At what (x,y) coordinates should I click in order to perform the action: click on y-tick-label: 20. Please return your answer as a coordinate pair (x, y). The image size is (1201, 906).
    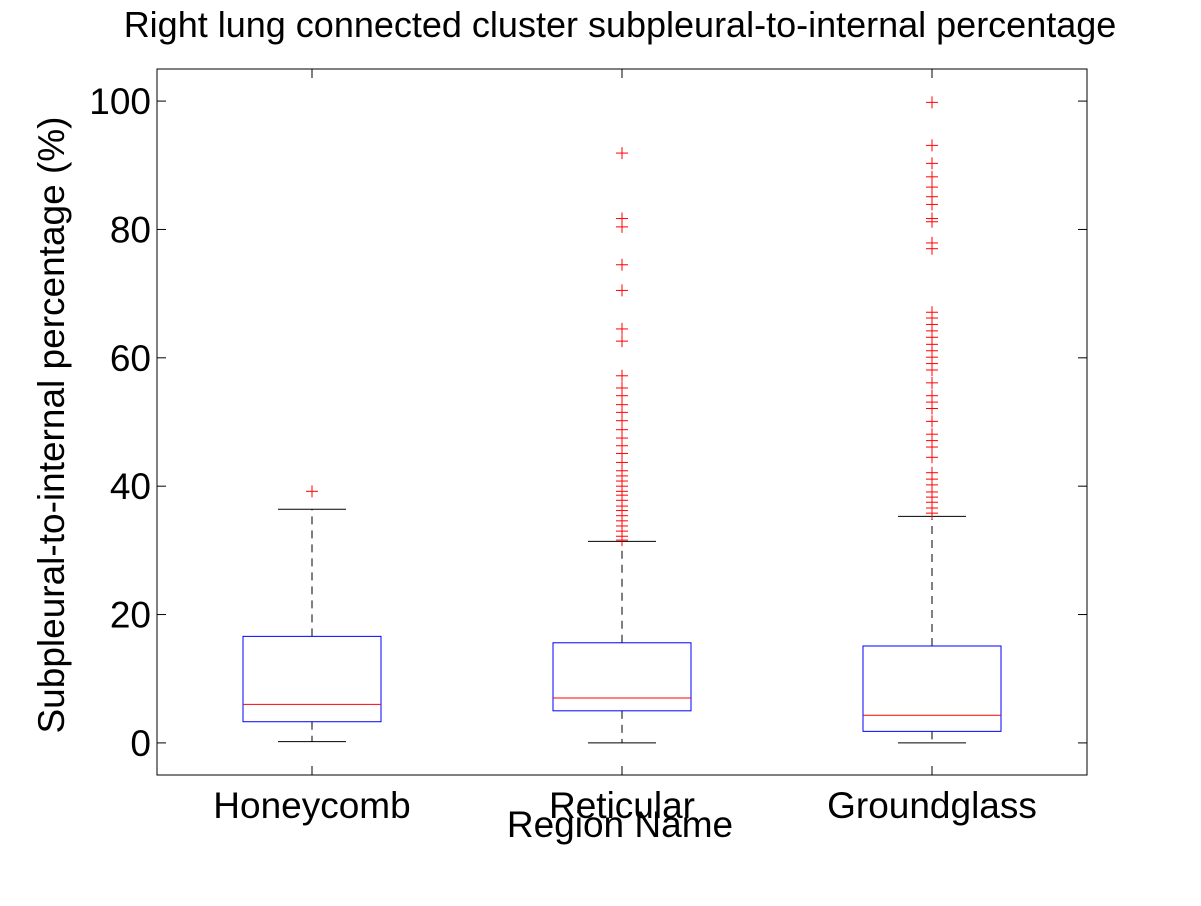
    Looking at the image, I should click on (130, 615).